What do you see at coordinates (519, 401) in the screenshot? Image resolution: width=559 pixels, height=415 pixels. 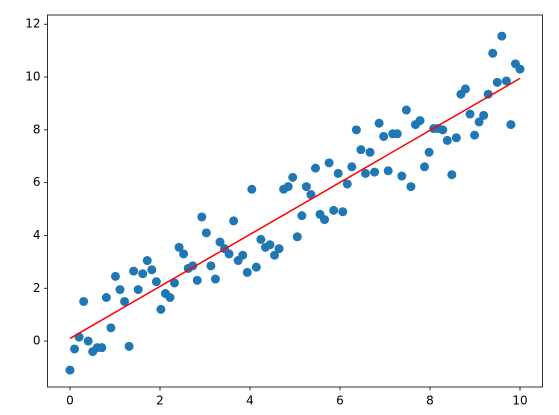 I see `x-tick-label: 10` at bounding box center [519, 401].